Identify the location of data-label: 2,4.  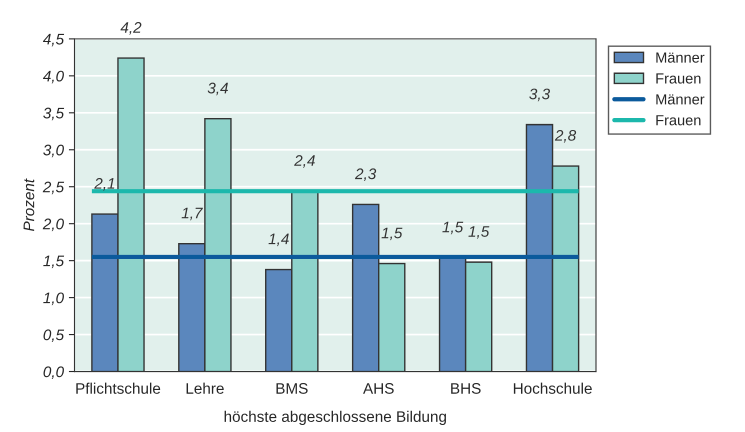
(304, 161).